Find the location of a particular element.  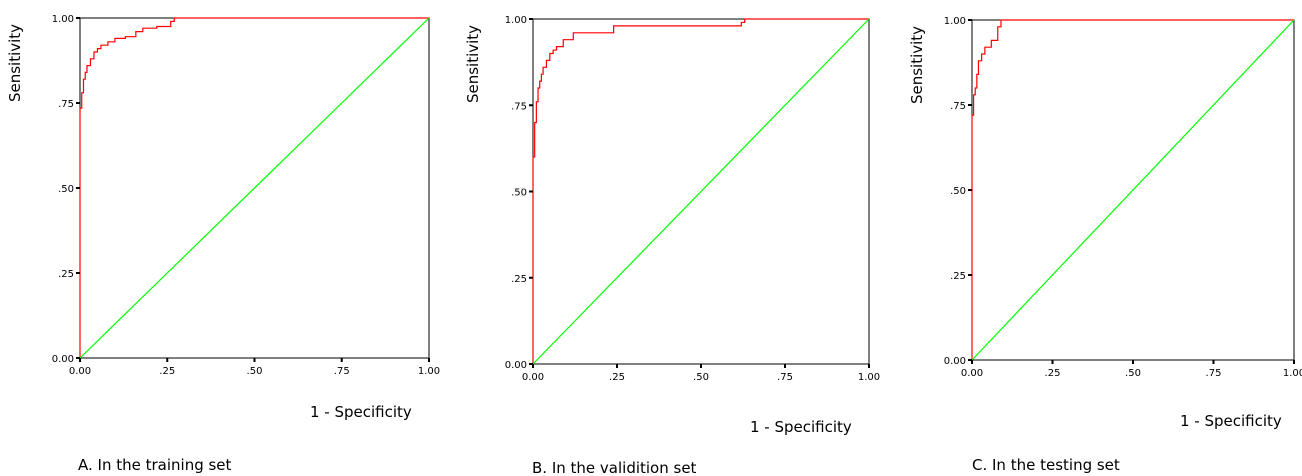

panel-caption: A. In the training set is located at coordinates (155, 465).